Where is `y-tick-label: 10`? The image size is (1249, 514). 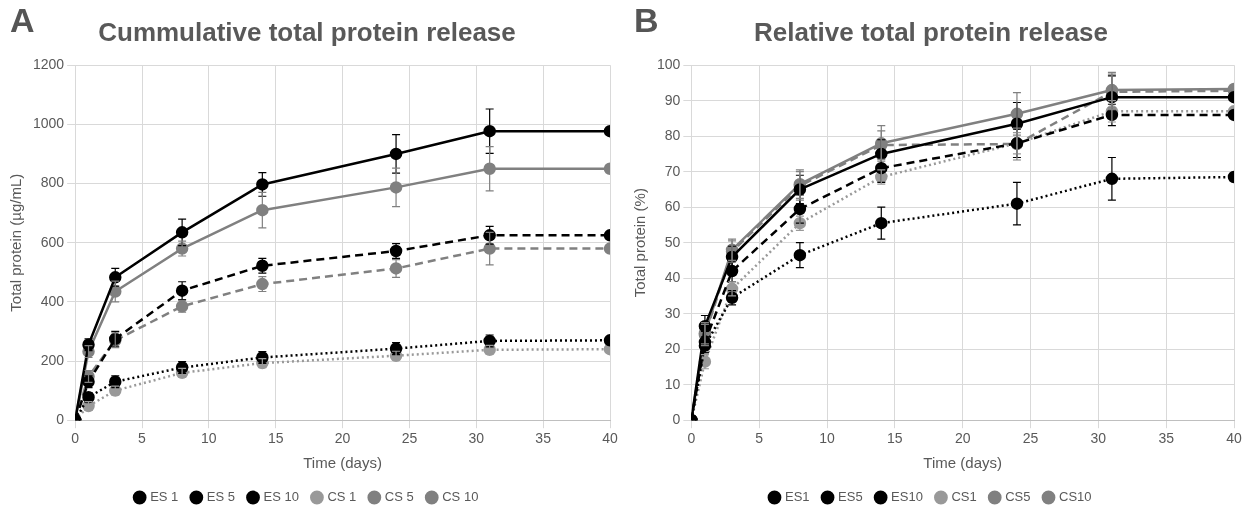
y-tick-label: 10 is located at coordinates (672, 383).